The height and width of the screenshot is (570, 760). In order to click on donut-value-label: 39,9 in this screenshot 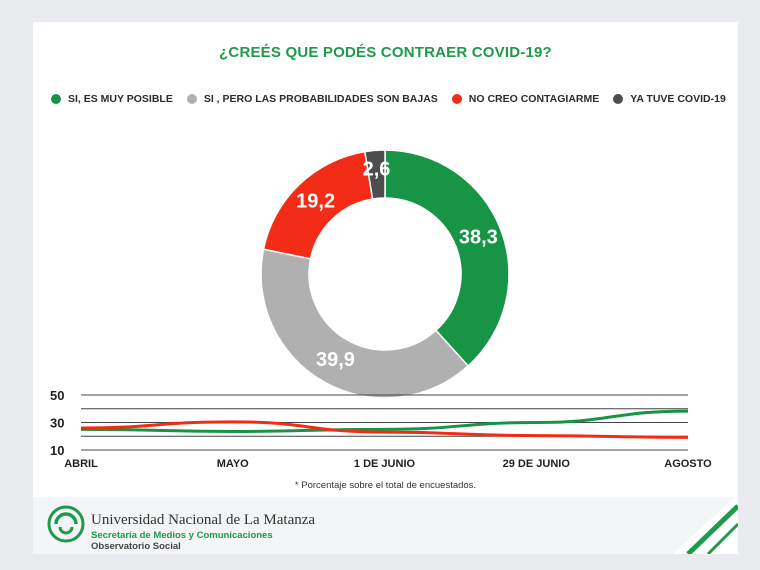, I will do `click(335, 360)`.